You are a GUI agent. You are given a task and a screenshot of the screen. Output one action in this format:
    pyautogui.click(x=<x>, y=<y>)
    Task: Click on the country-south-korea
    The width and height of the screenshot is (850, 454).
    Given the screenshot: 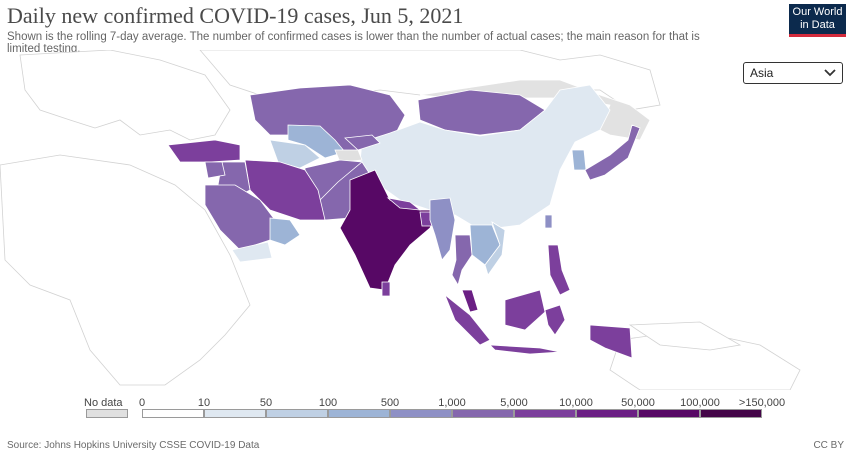 What is the action you would take?
    pyautogui.click(x=579, y=160)
    